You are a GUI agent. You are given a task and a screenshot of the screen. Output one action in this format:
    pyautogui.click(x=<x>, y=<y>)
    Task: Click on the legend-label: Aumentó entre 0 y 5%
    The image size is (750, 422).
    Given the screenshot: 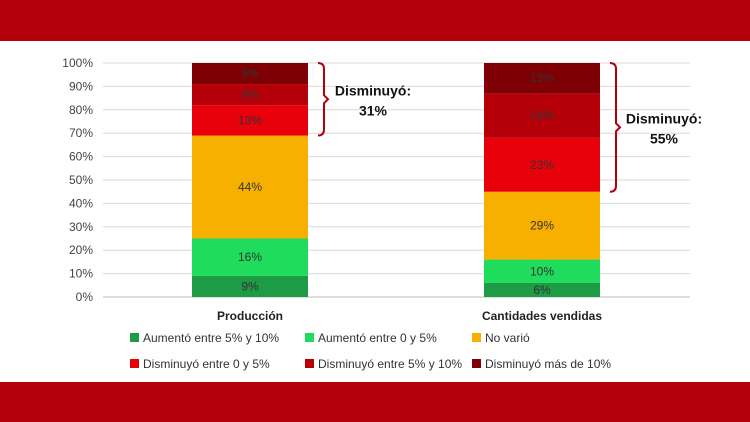 What is the action you would take?
    pyautogui.click(x=377, y=338)
    